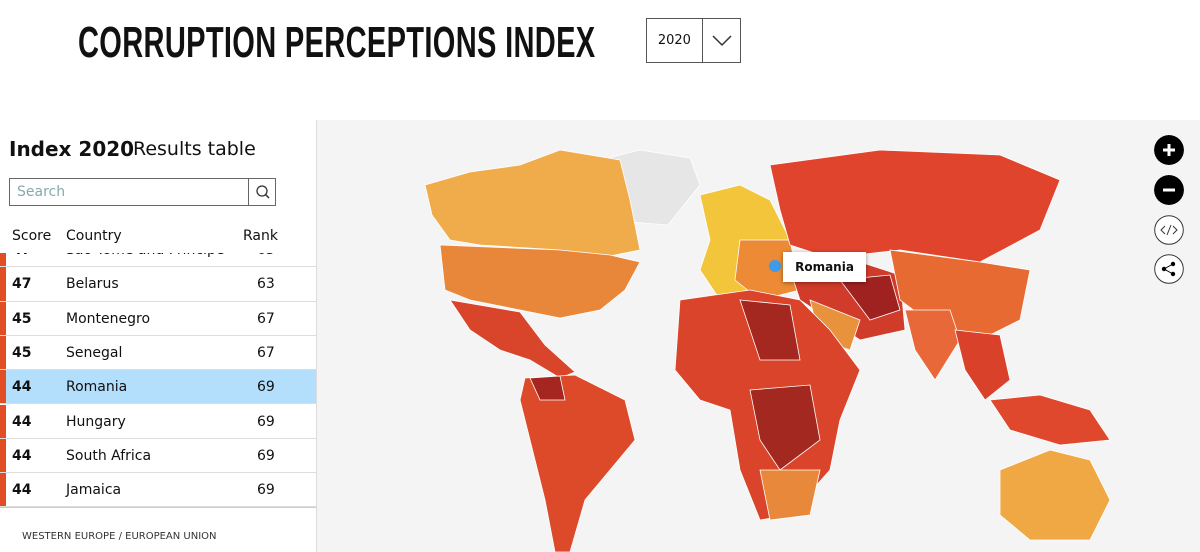 This screenshot has width=1200, height=552. What do you see at coordinates (158, 318) in the screenshot?
I see `table-row: 45 Montenegro 67` at bounding box center [158, 318].